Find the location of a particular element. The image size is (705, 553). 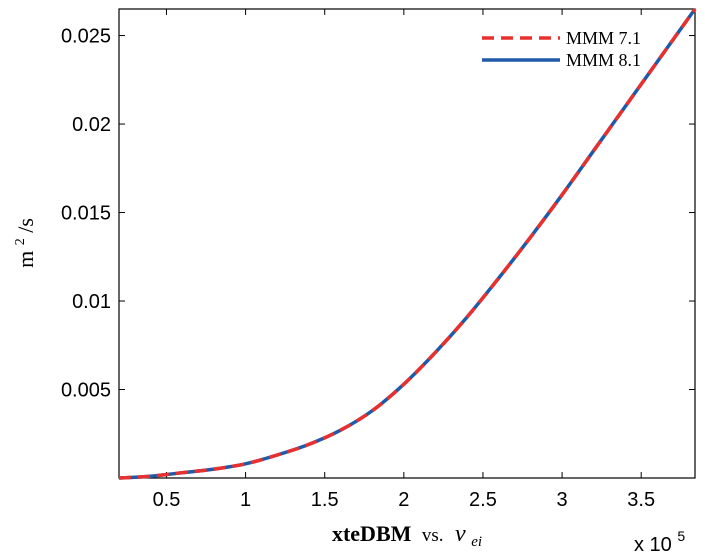

y-axis-title: m 2 /s is located at coordinates (21, 243).